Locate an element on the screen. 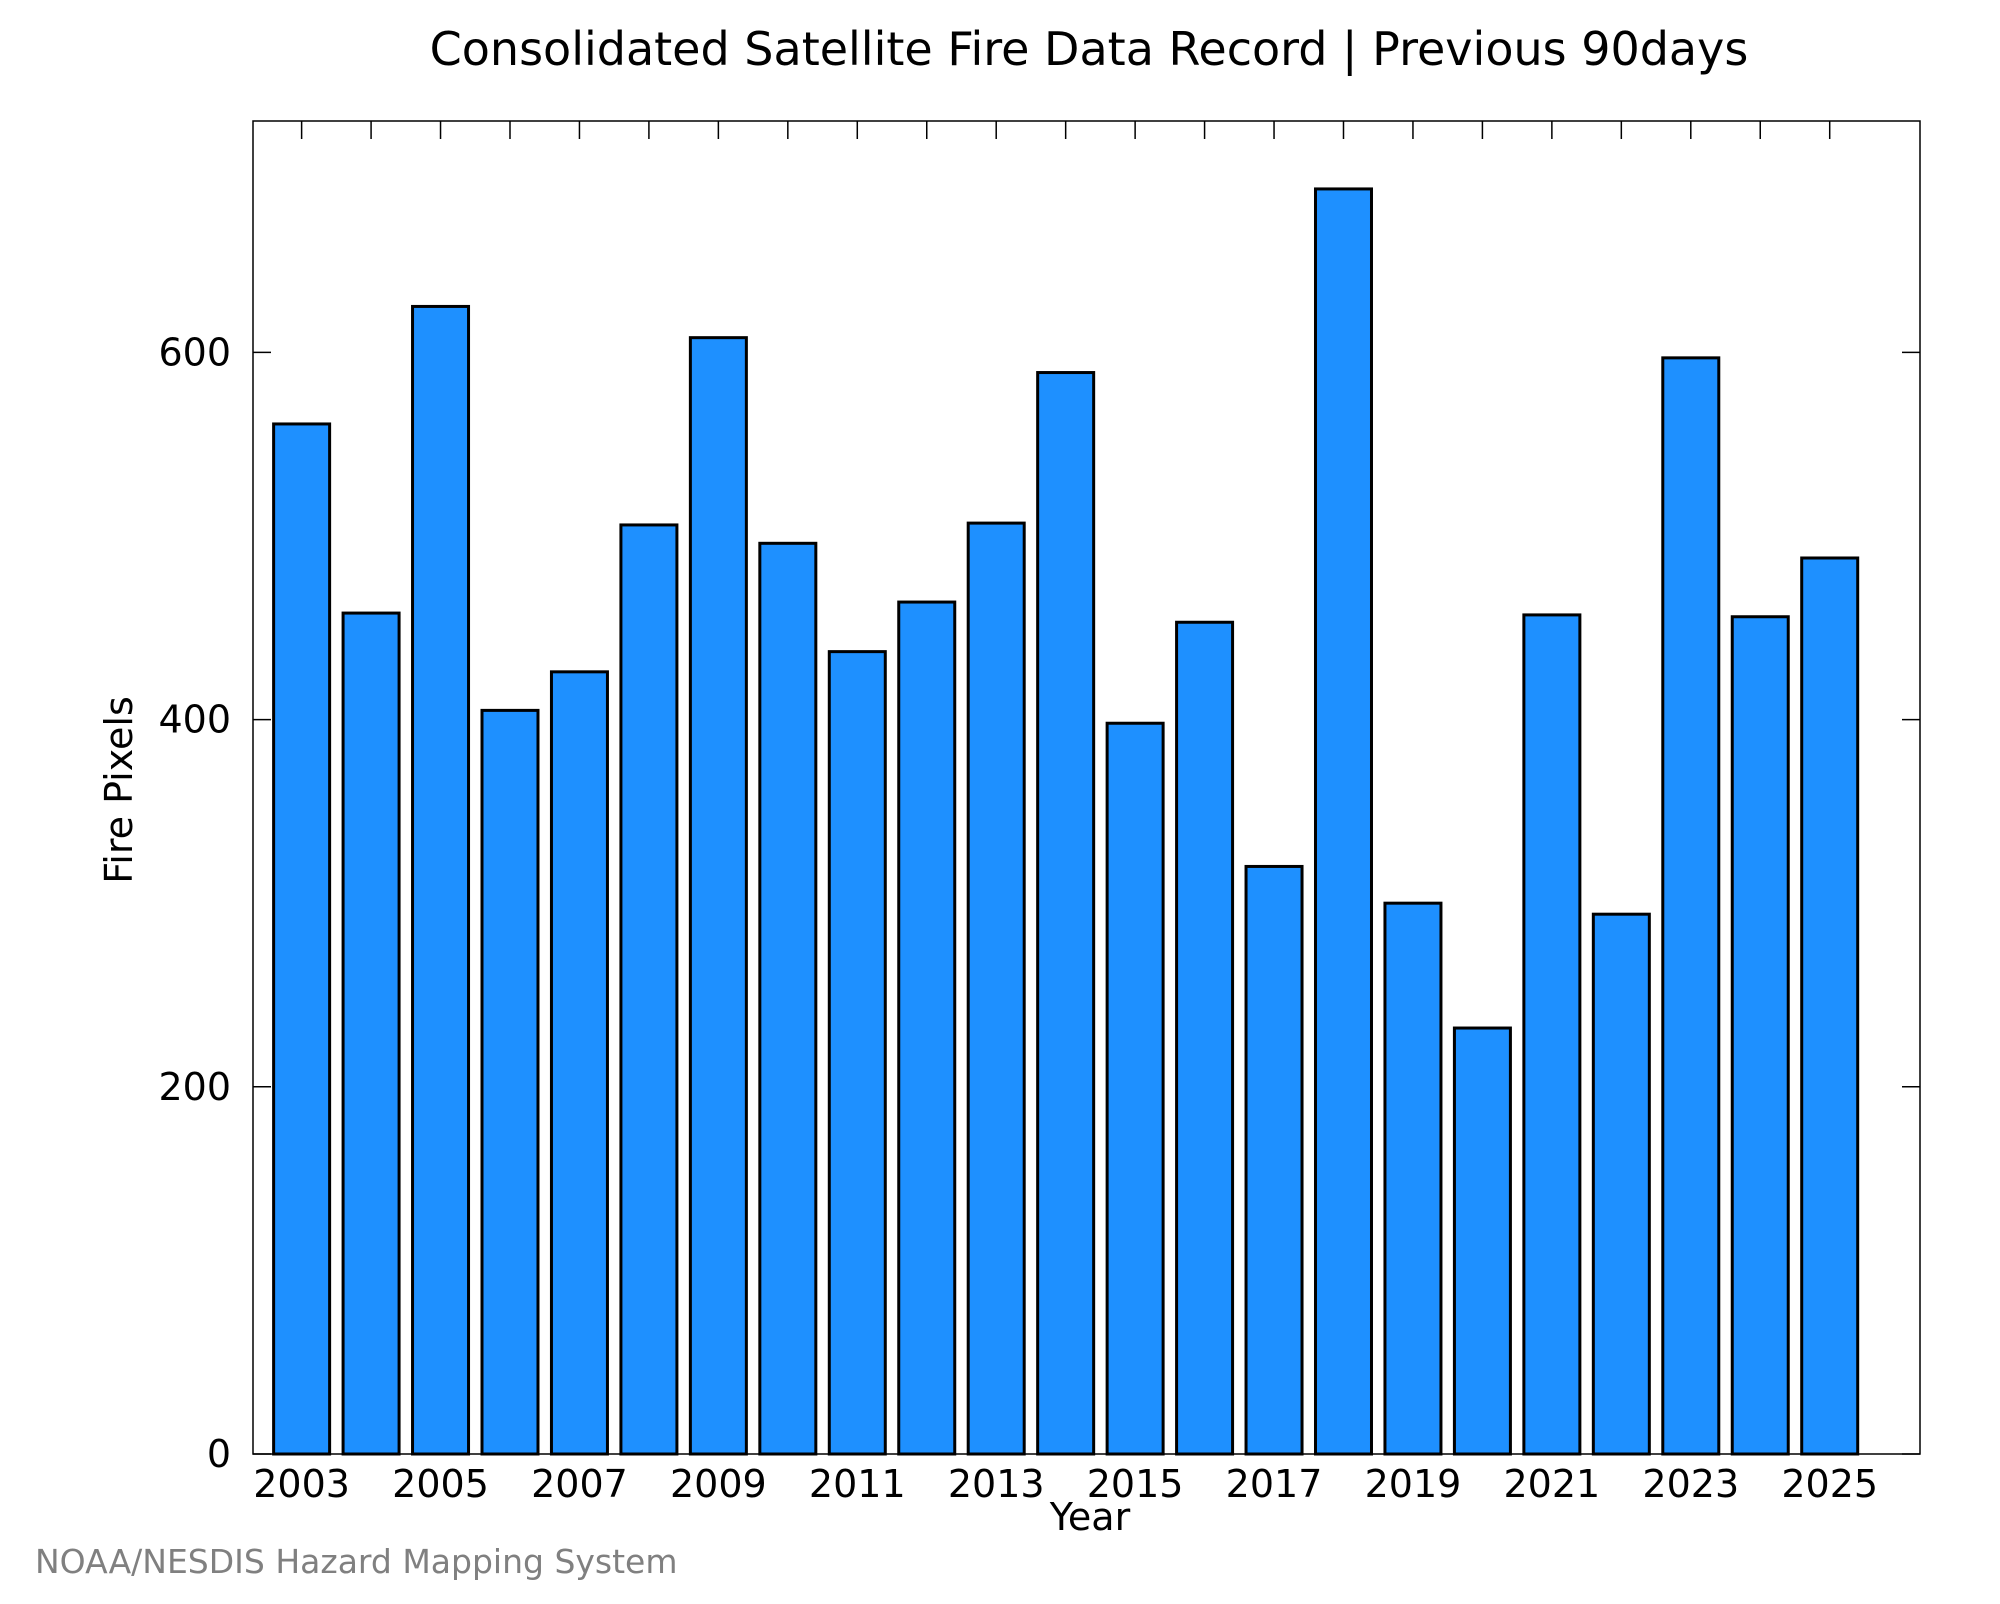 The height and width of the screenshot is (1604, 2000). bar-2024 is located at coordinates (1760, 1035).